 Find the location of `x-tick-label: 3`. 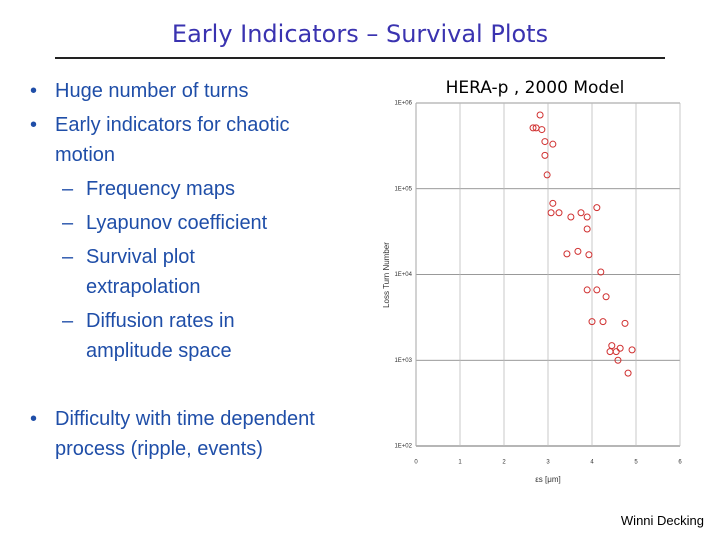

x-tick-label: 3 is located at coordinates (548, 463).